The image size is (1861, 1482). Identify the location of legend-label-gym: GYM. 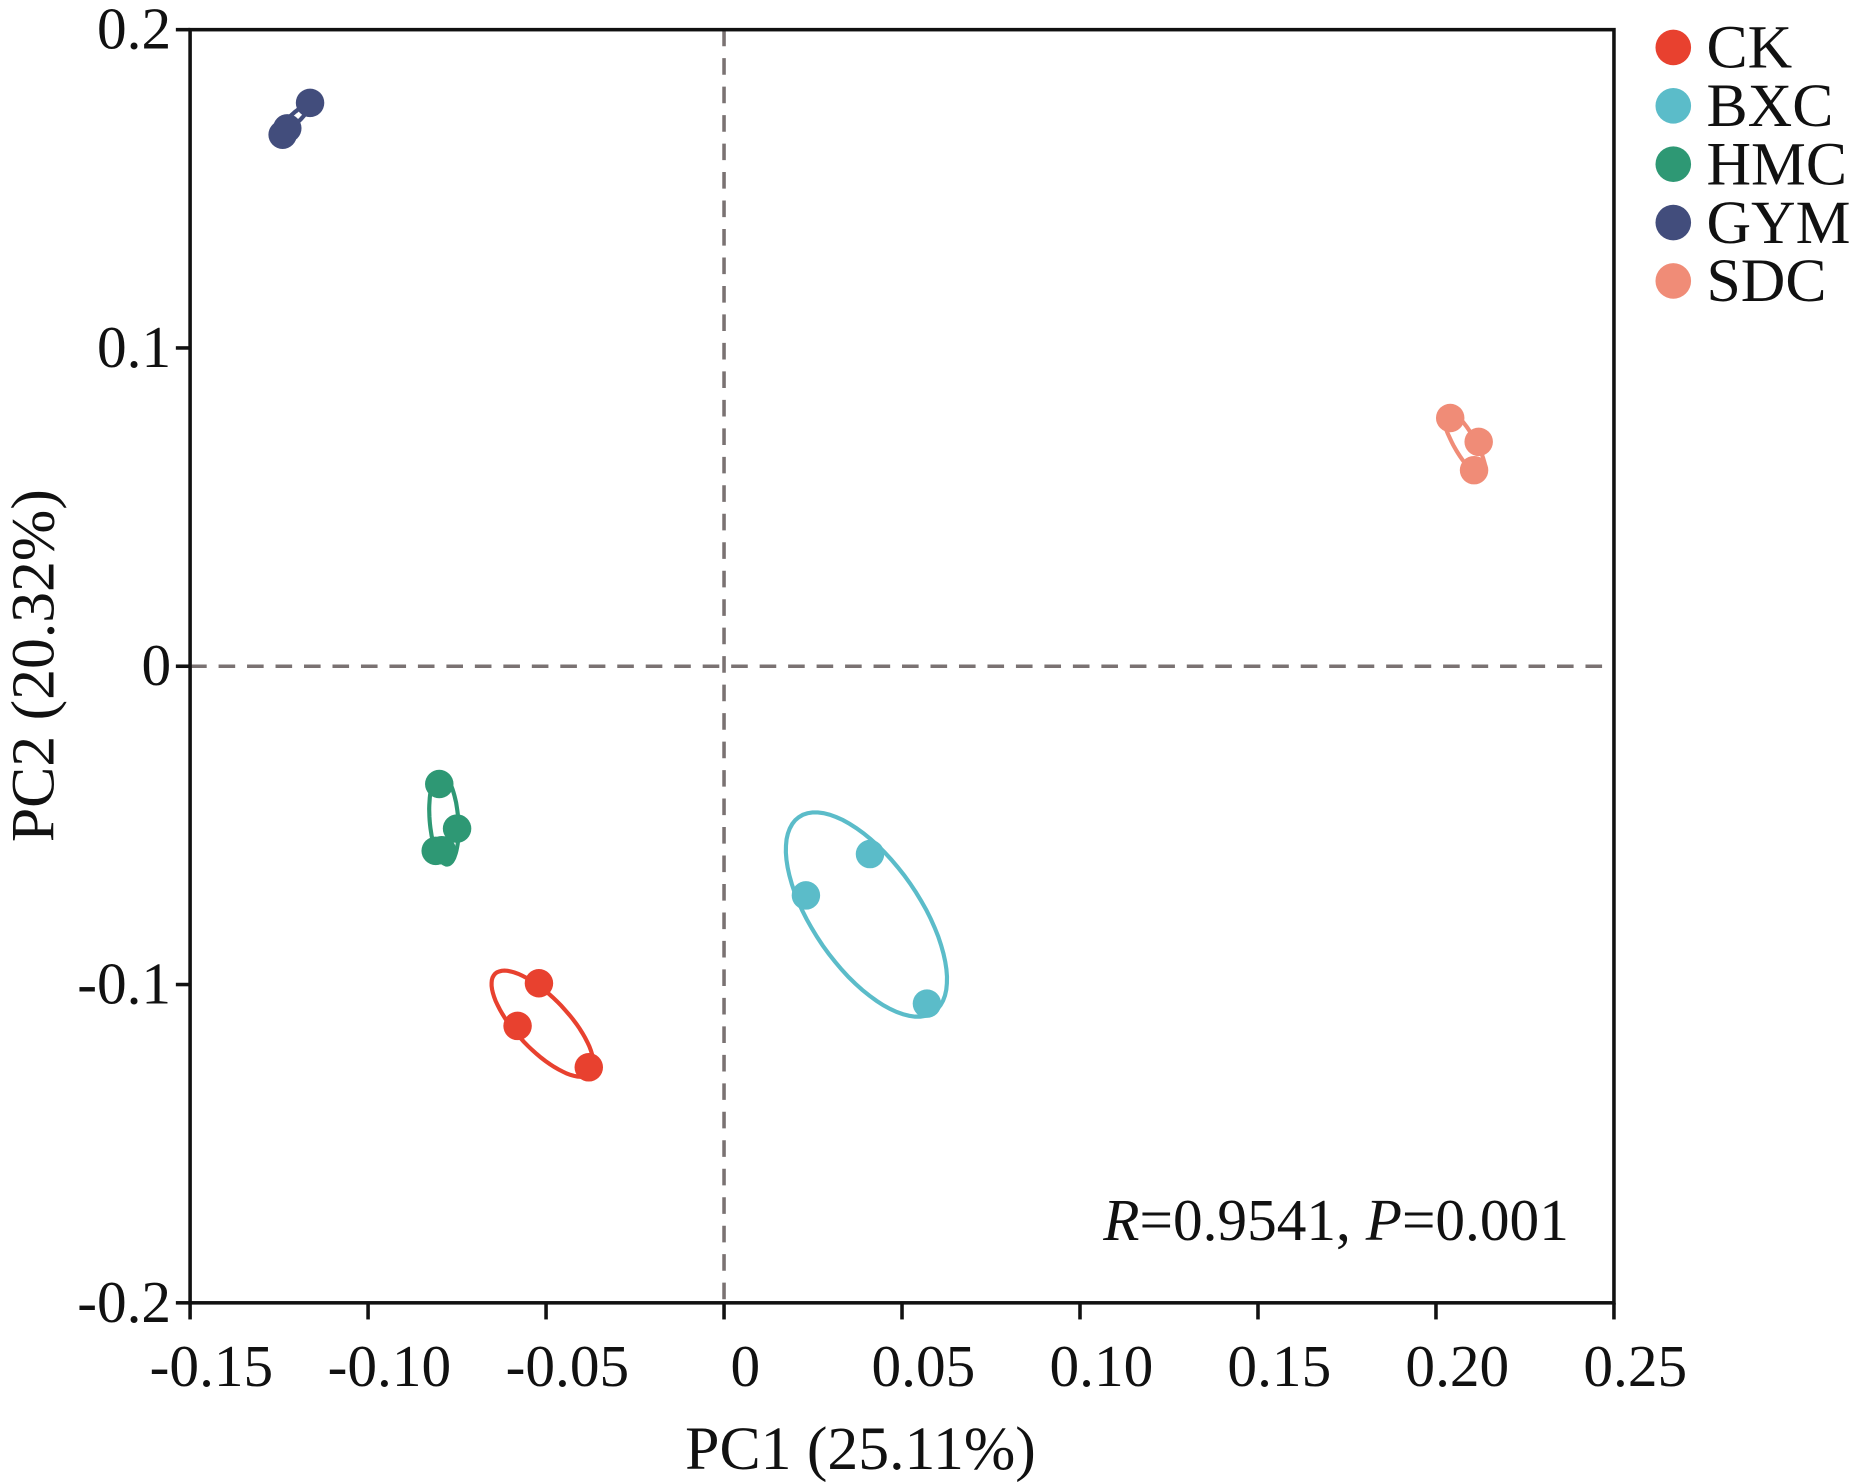
(1779, 223).